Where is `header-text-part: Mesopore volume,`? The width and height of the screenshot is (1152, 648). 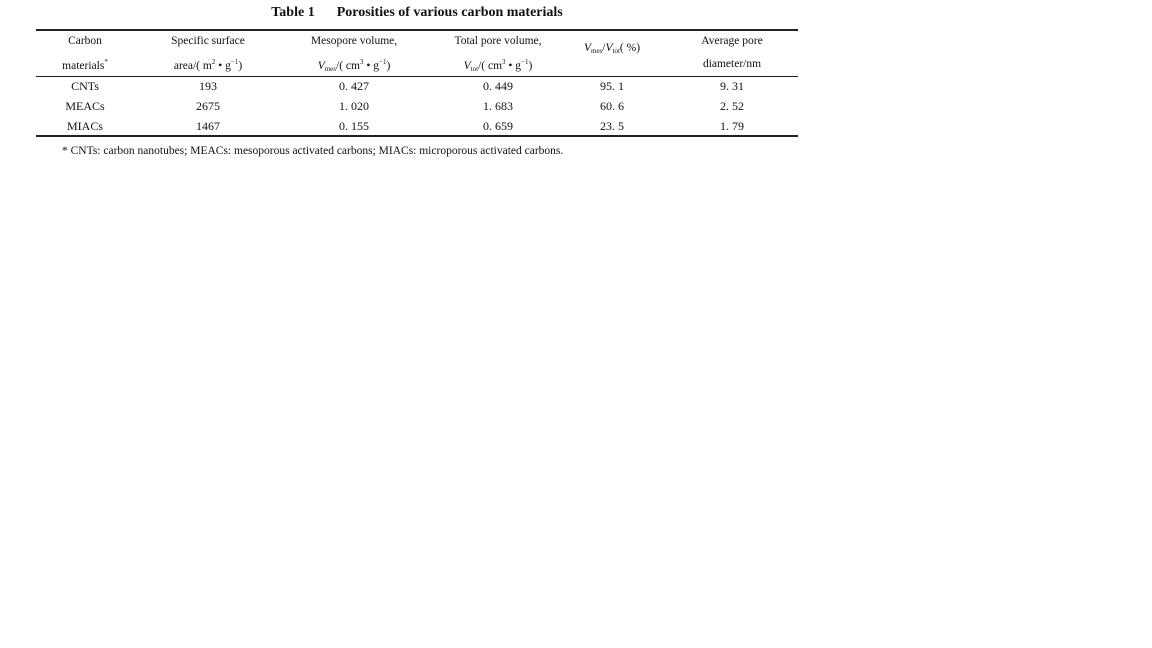
header-text-part: Mesopore volume, is located at coordinates (354, 41).